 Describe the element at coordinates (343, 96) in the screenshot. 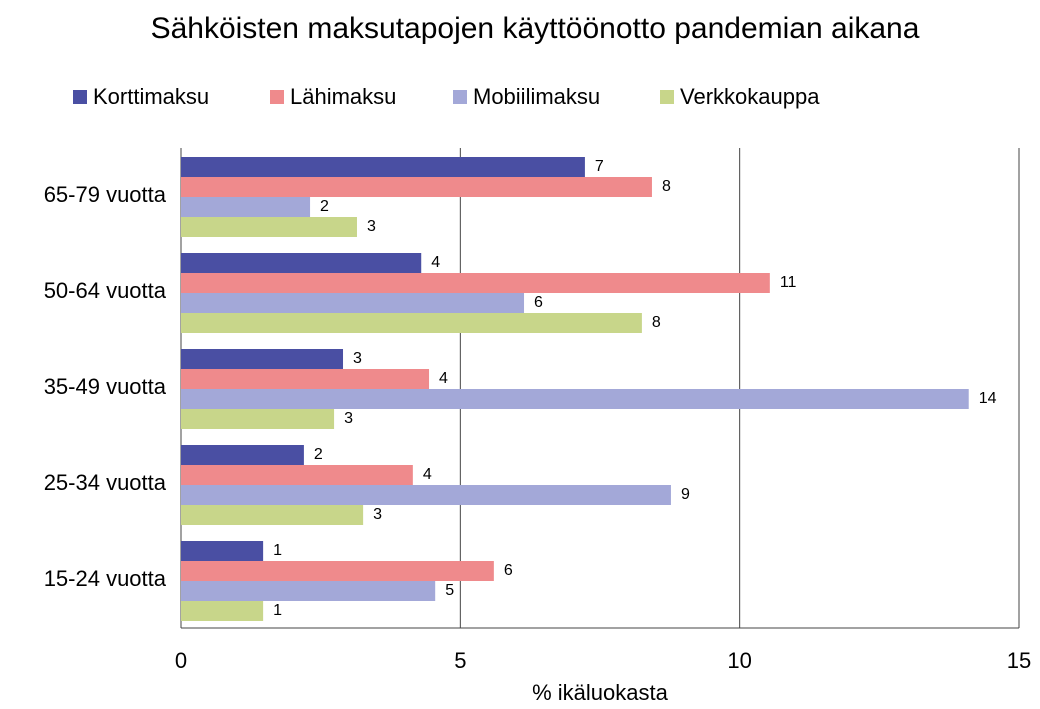

I see `legend-label: Lähimaksu` at that location.